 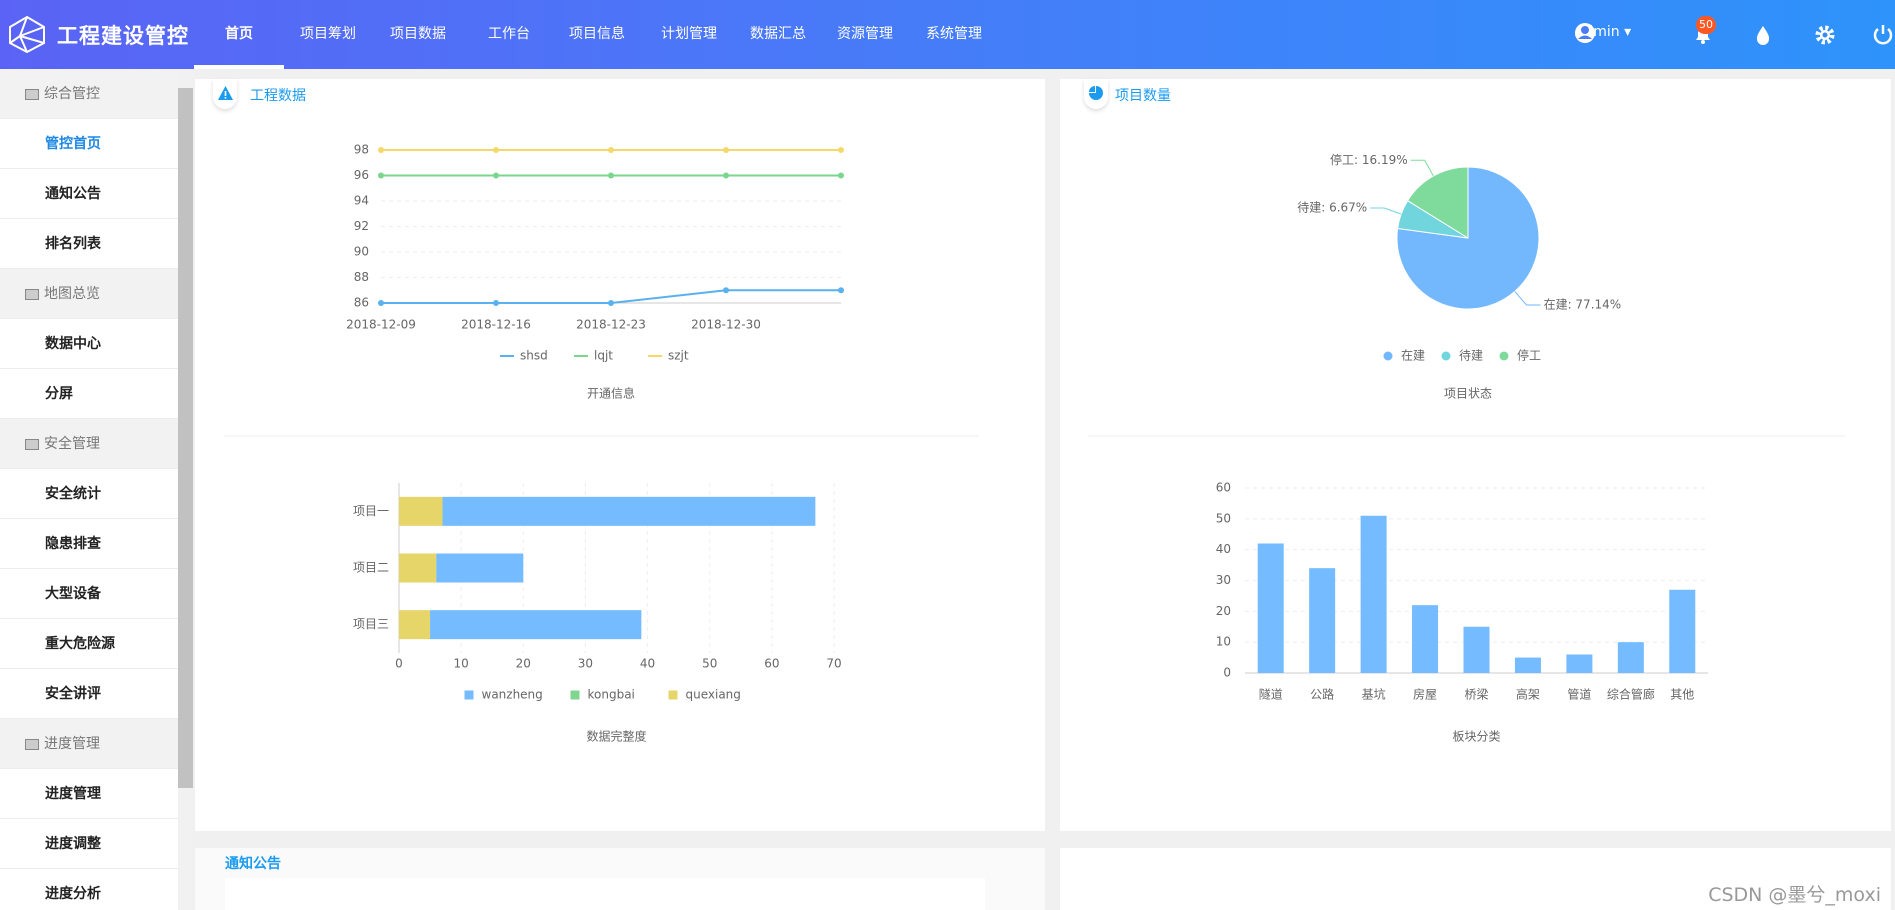 I want to click on nav-item: 资源管理, so click(x=865, y=34).